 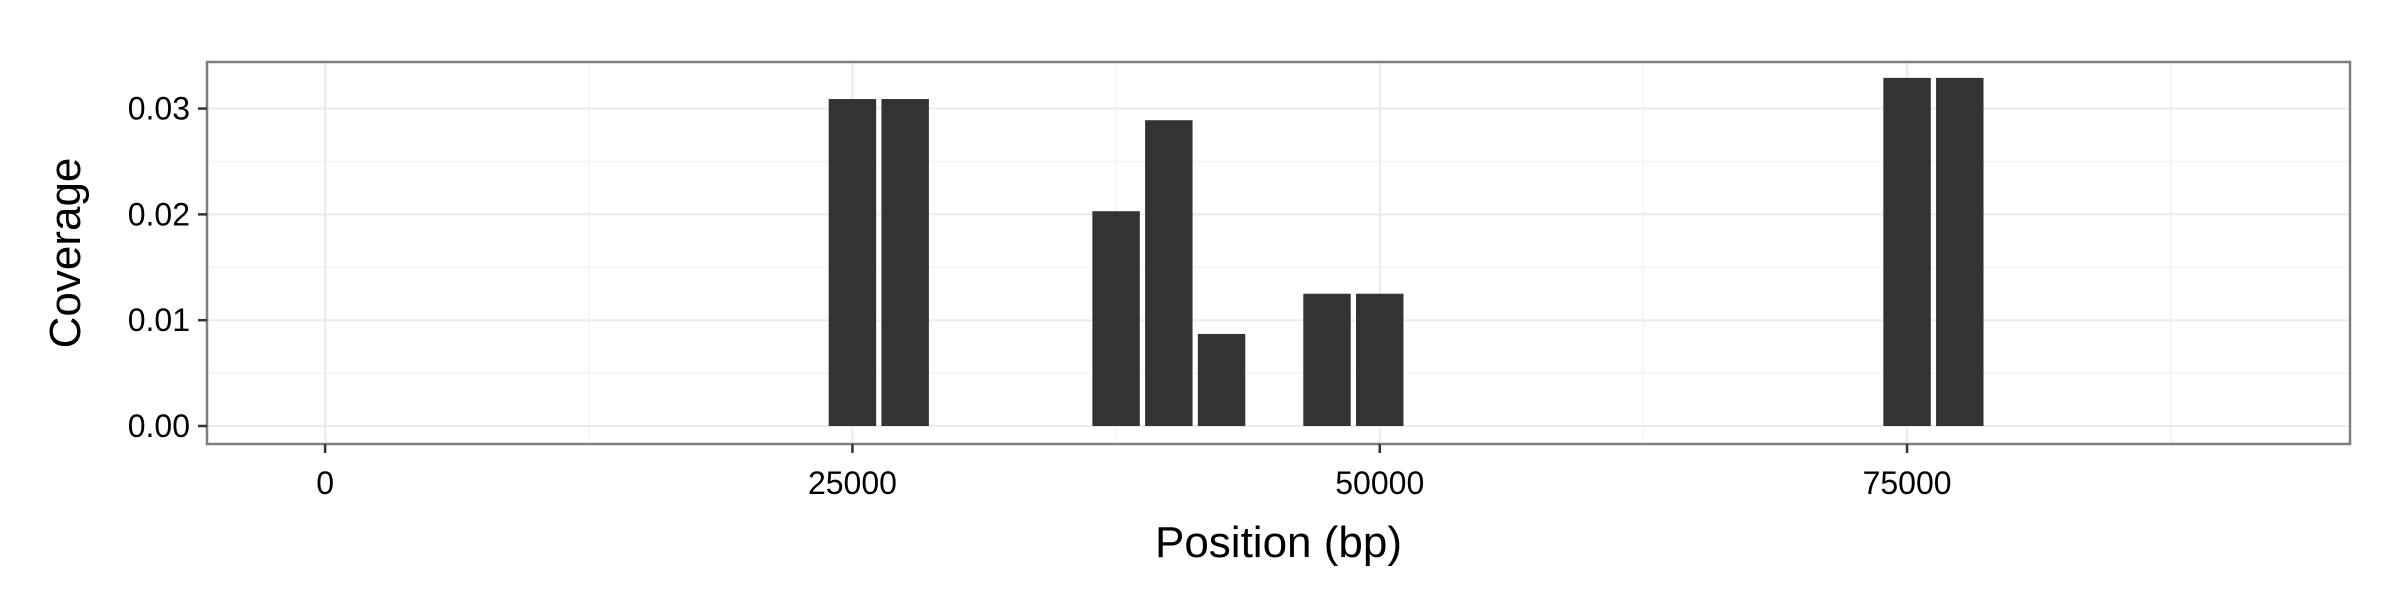 I want to click on x-tick-label: 75000, so click(x=1907, y=483).